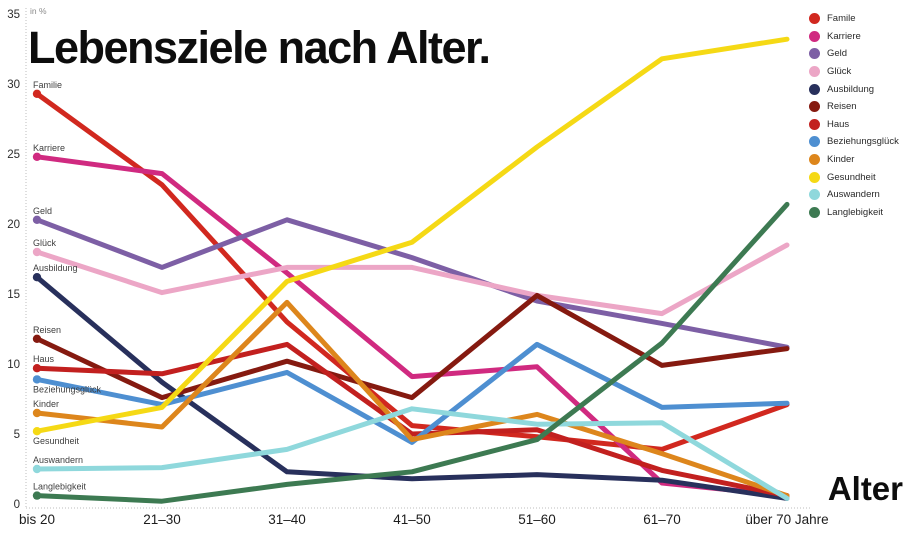  What do you see at coordinates (412, 519) in the screenshot?
I see `x-tick-label: 41–50` at bounding box center [412, 519].